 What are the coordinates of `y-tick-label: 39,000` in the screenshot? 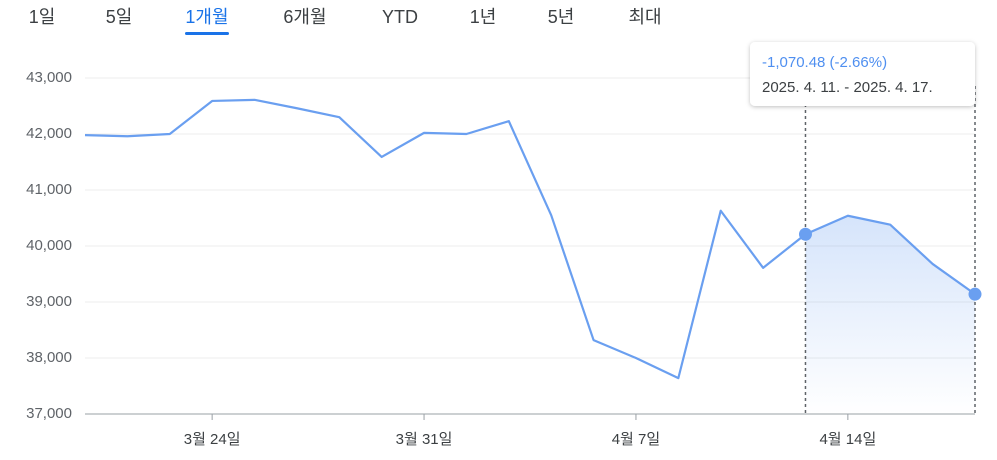 It's located at (49, 301).